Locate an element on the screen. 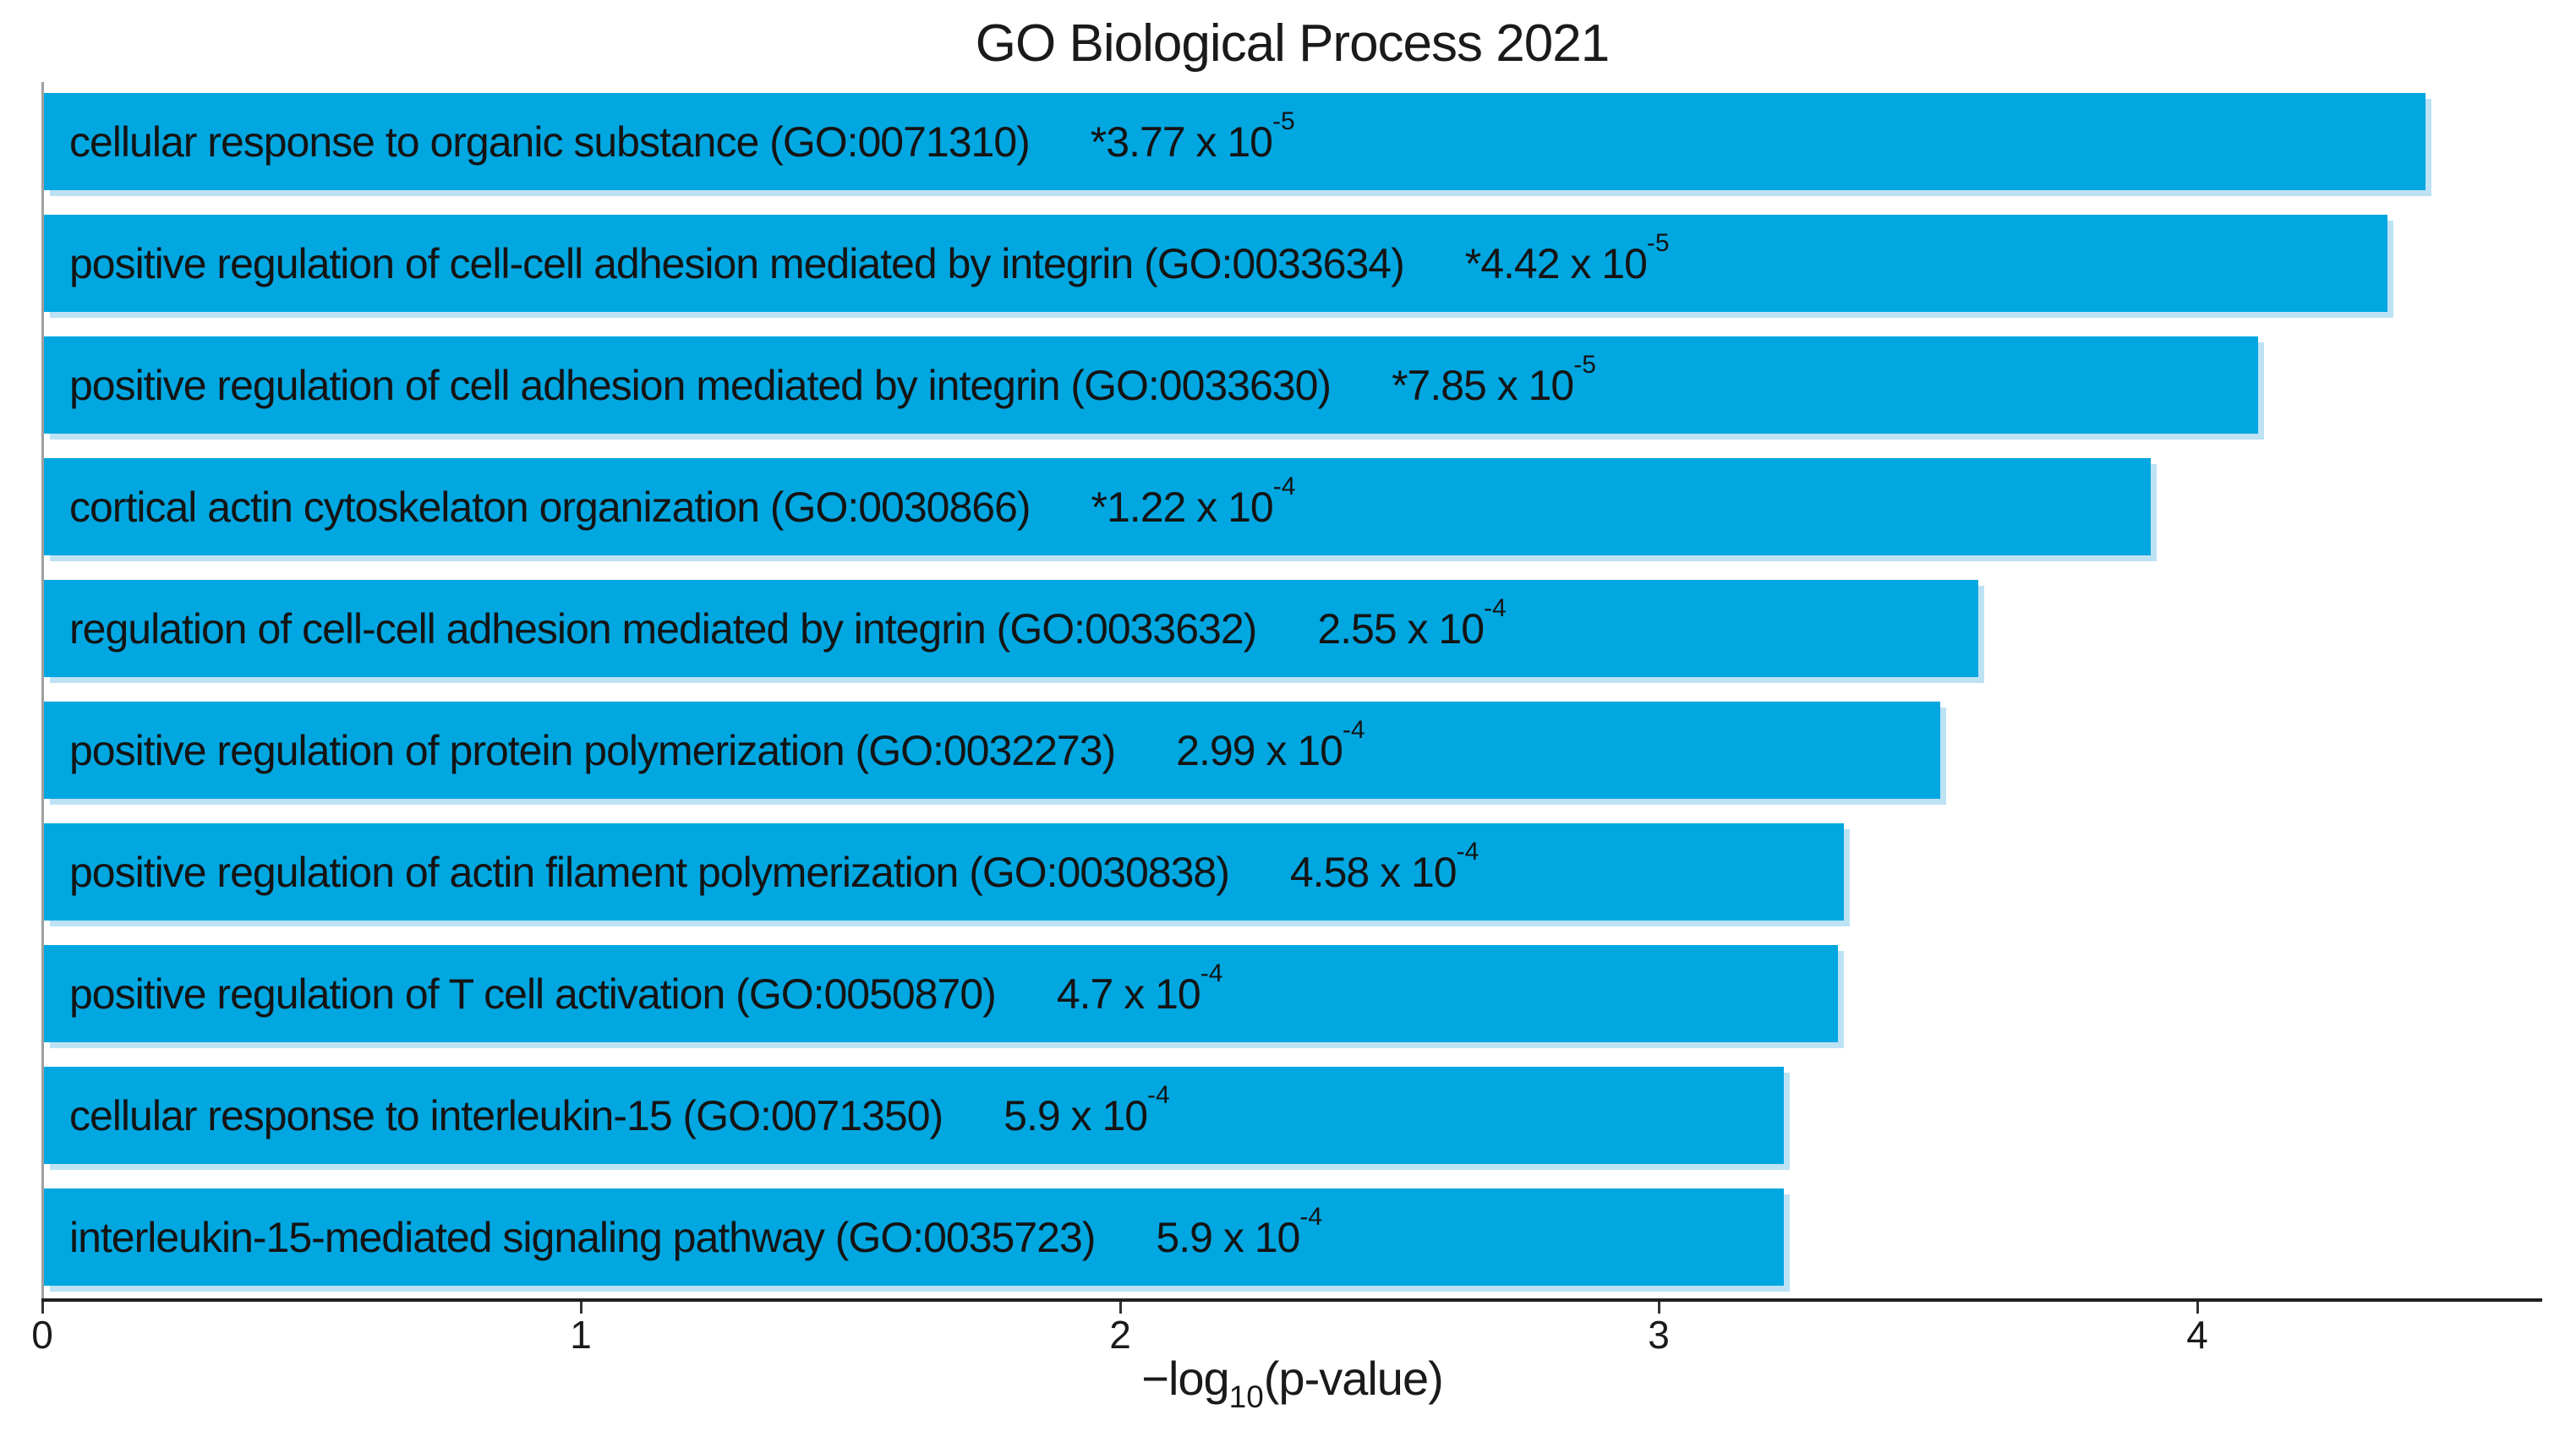 The width and height of the screenshot is (2576, 1437). y-axis-spine is located at coordinates (42, 691).